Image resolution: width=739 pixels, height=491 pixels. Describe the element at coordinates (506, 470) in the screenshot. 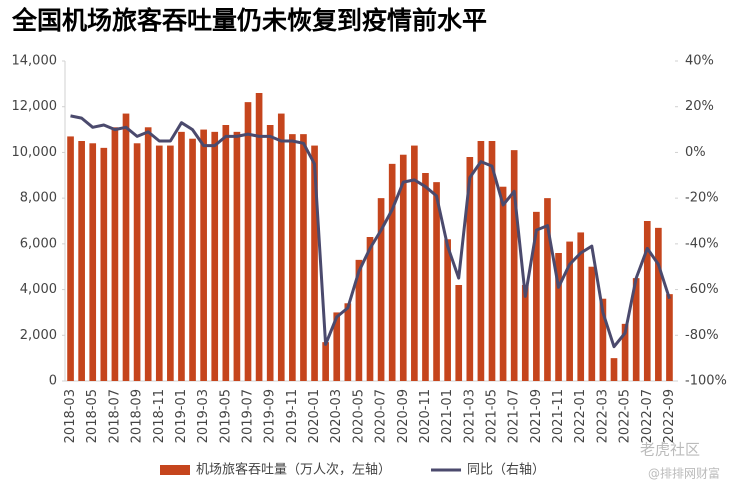

I see `legend-label: 同比（右轴）` at that location.